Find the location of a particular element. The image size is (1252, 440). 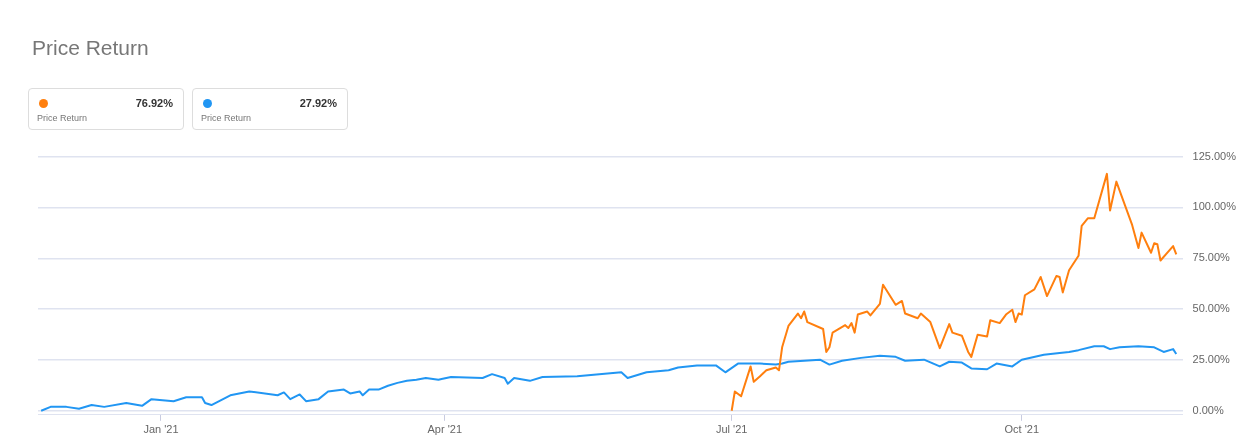

y-tick-label: 125.00% is located at coordinates (1214, 155).